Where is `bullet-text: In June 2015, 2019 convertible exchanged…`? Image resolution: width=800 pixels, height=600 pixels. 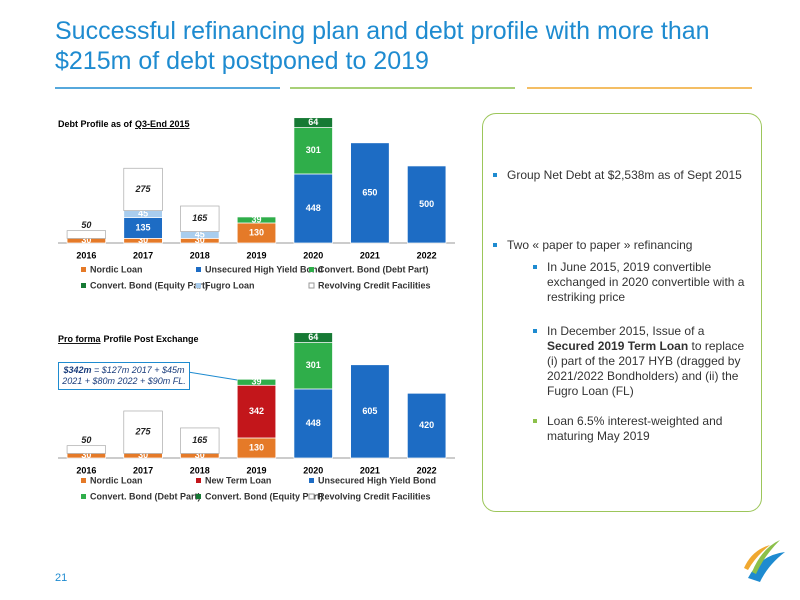
bullet-text: In June 2015, 2019 convertible exchanged… is located at coordinates (646, 282).